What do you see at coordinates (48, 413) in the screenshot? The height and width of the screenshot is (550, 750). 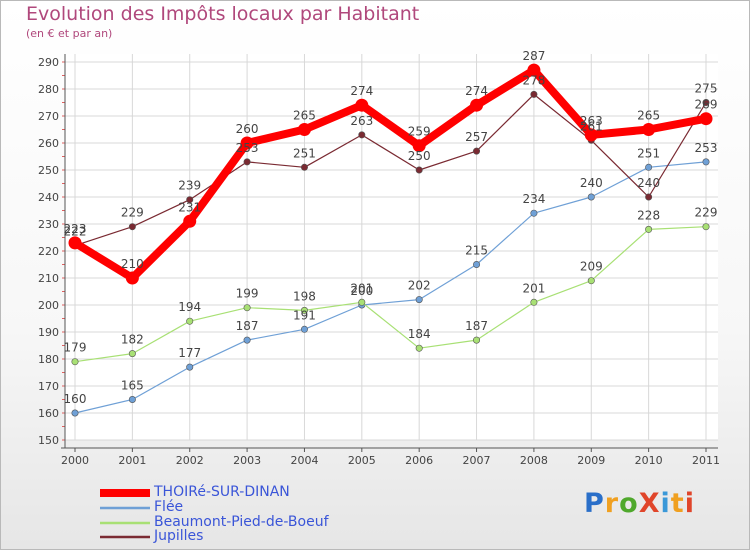 I see `y-tick-label: 160` at bounding box center [48, 413].